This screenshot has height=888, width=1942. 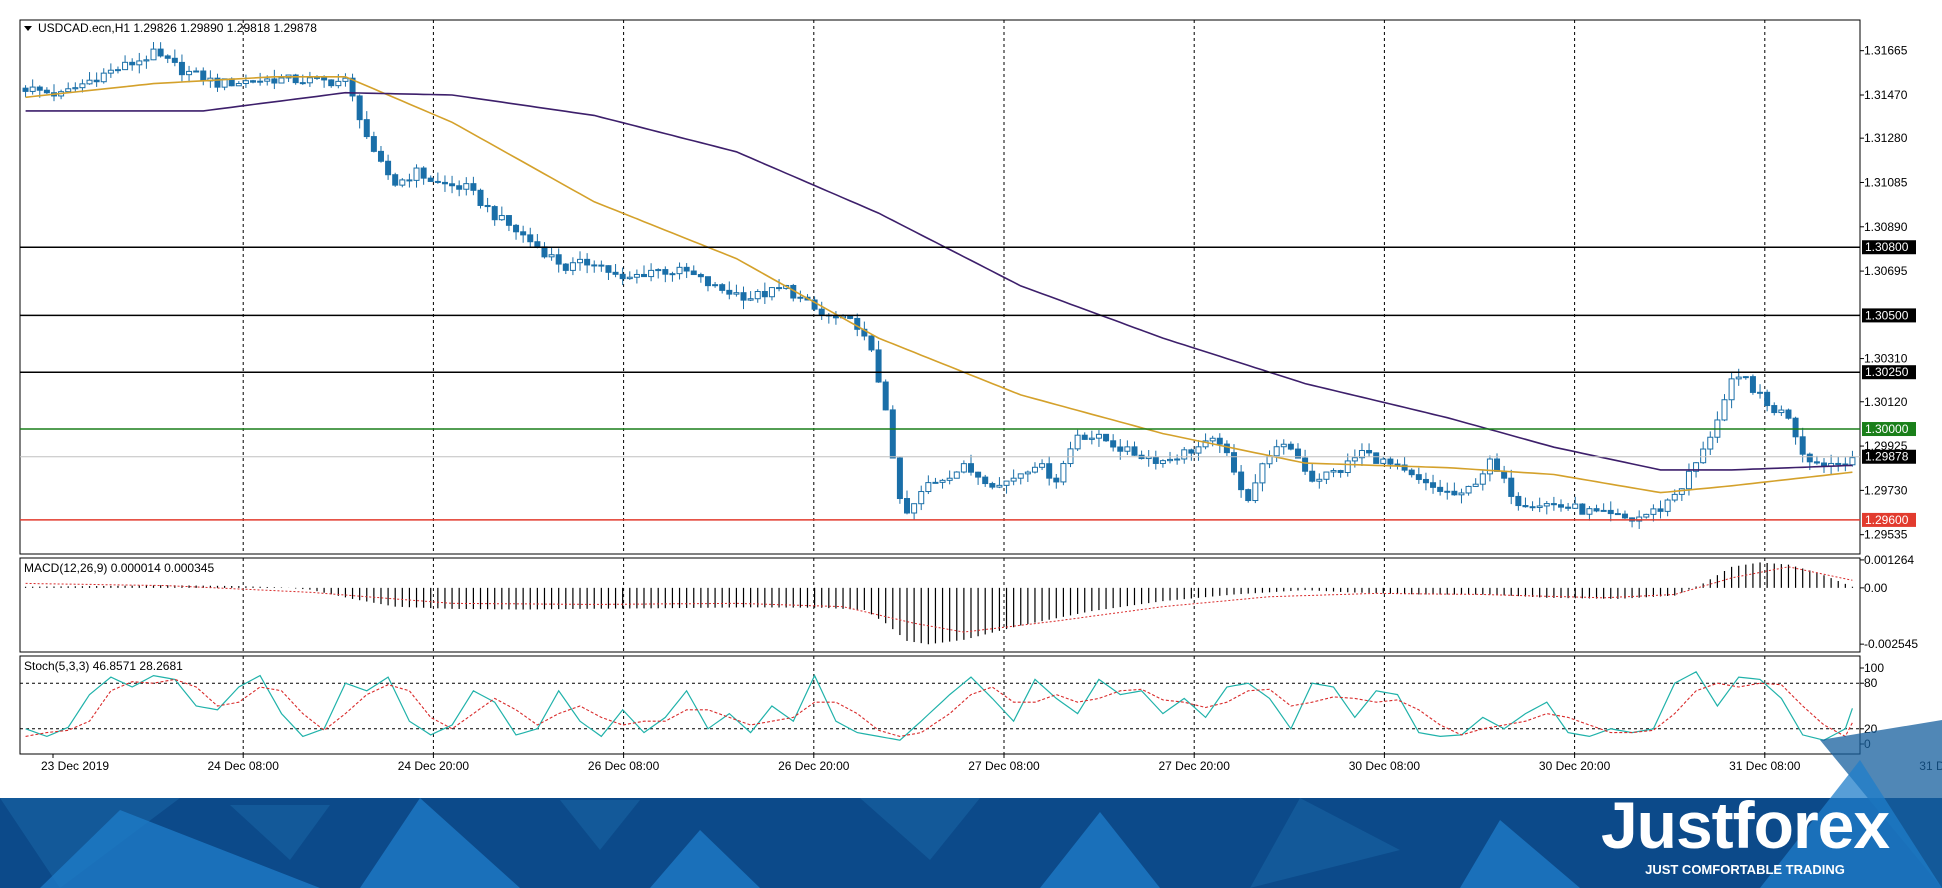 What do you see at coordinates (624, 766) in the screenshot?
I see `time-label: 26 Dec 08:00` at bounding box center [624, 766].